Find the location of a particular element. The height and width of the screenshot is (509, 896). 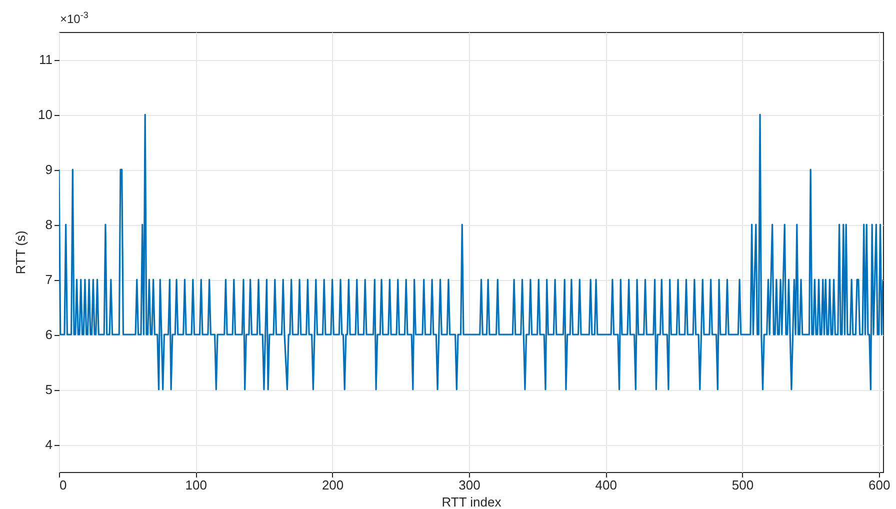

x-tick-label: 0 is located at coordinates (63, 485).